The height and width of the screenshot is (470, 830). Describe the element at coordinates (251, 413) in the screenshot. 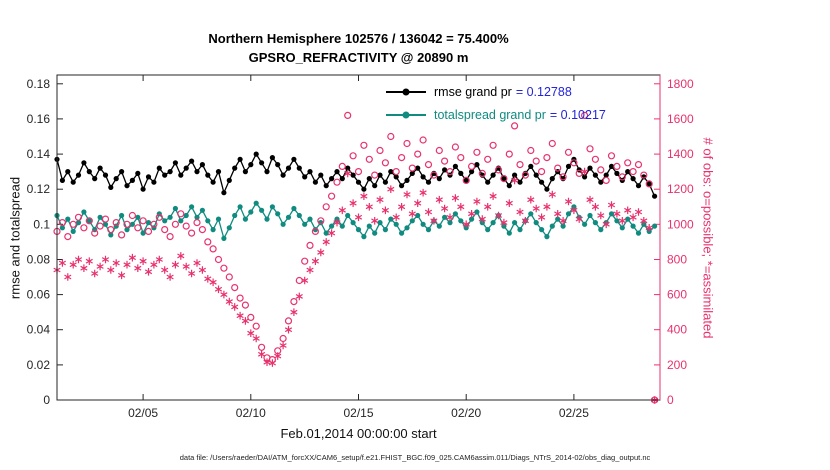

I see `x-tick-label: 02/10` at that location.